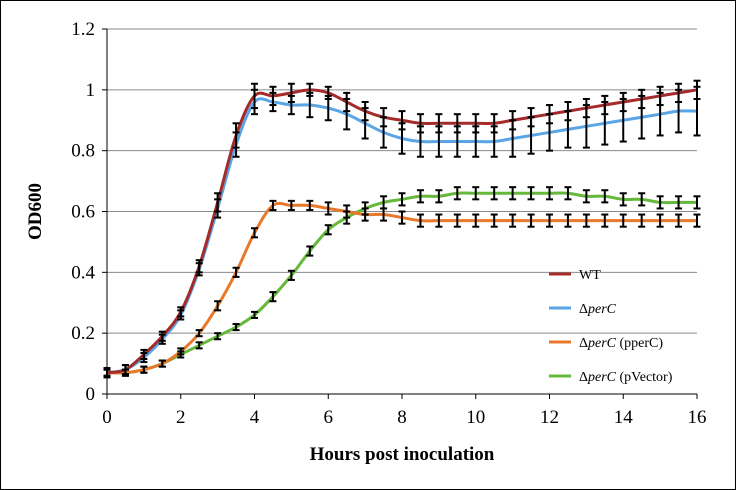 This screenshot has width=736, height=490. What do you see at coordinates (83, 212) in the screenshot?
I see `y-tick-label: 0.6` at bounding box center [83, 212].